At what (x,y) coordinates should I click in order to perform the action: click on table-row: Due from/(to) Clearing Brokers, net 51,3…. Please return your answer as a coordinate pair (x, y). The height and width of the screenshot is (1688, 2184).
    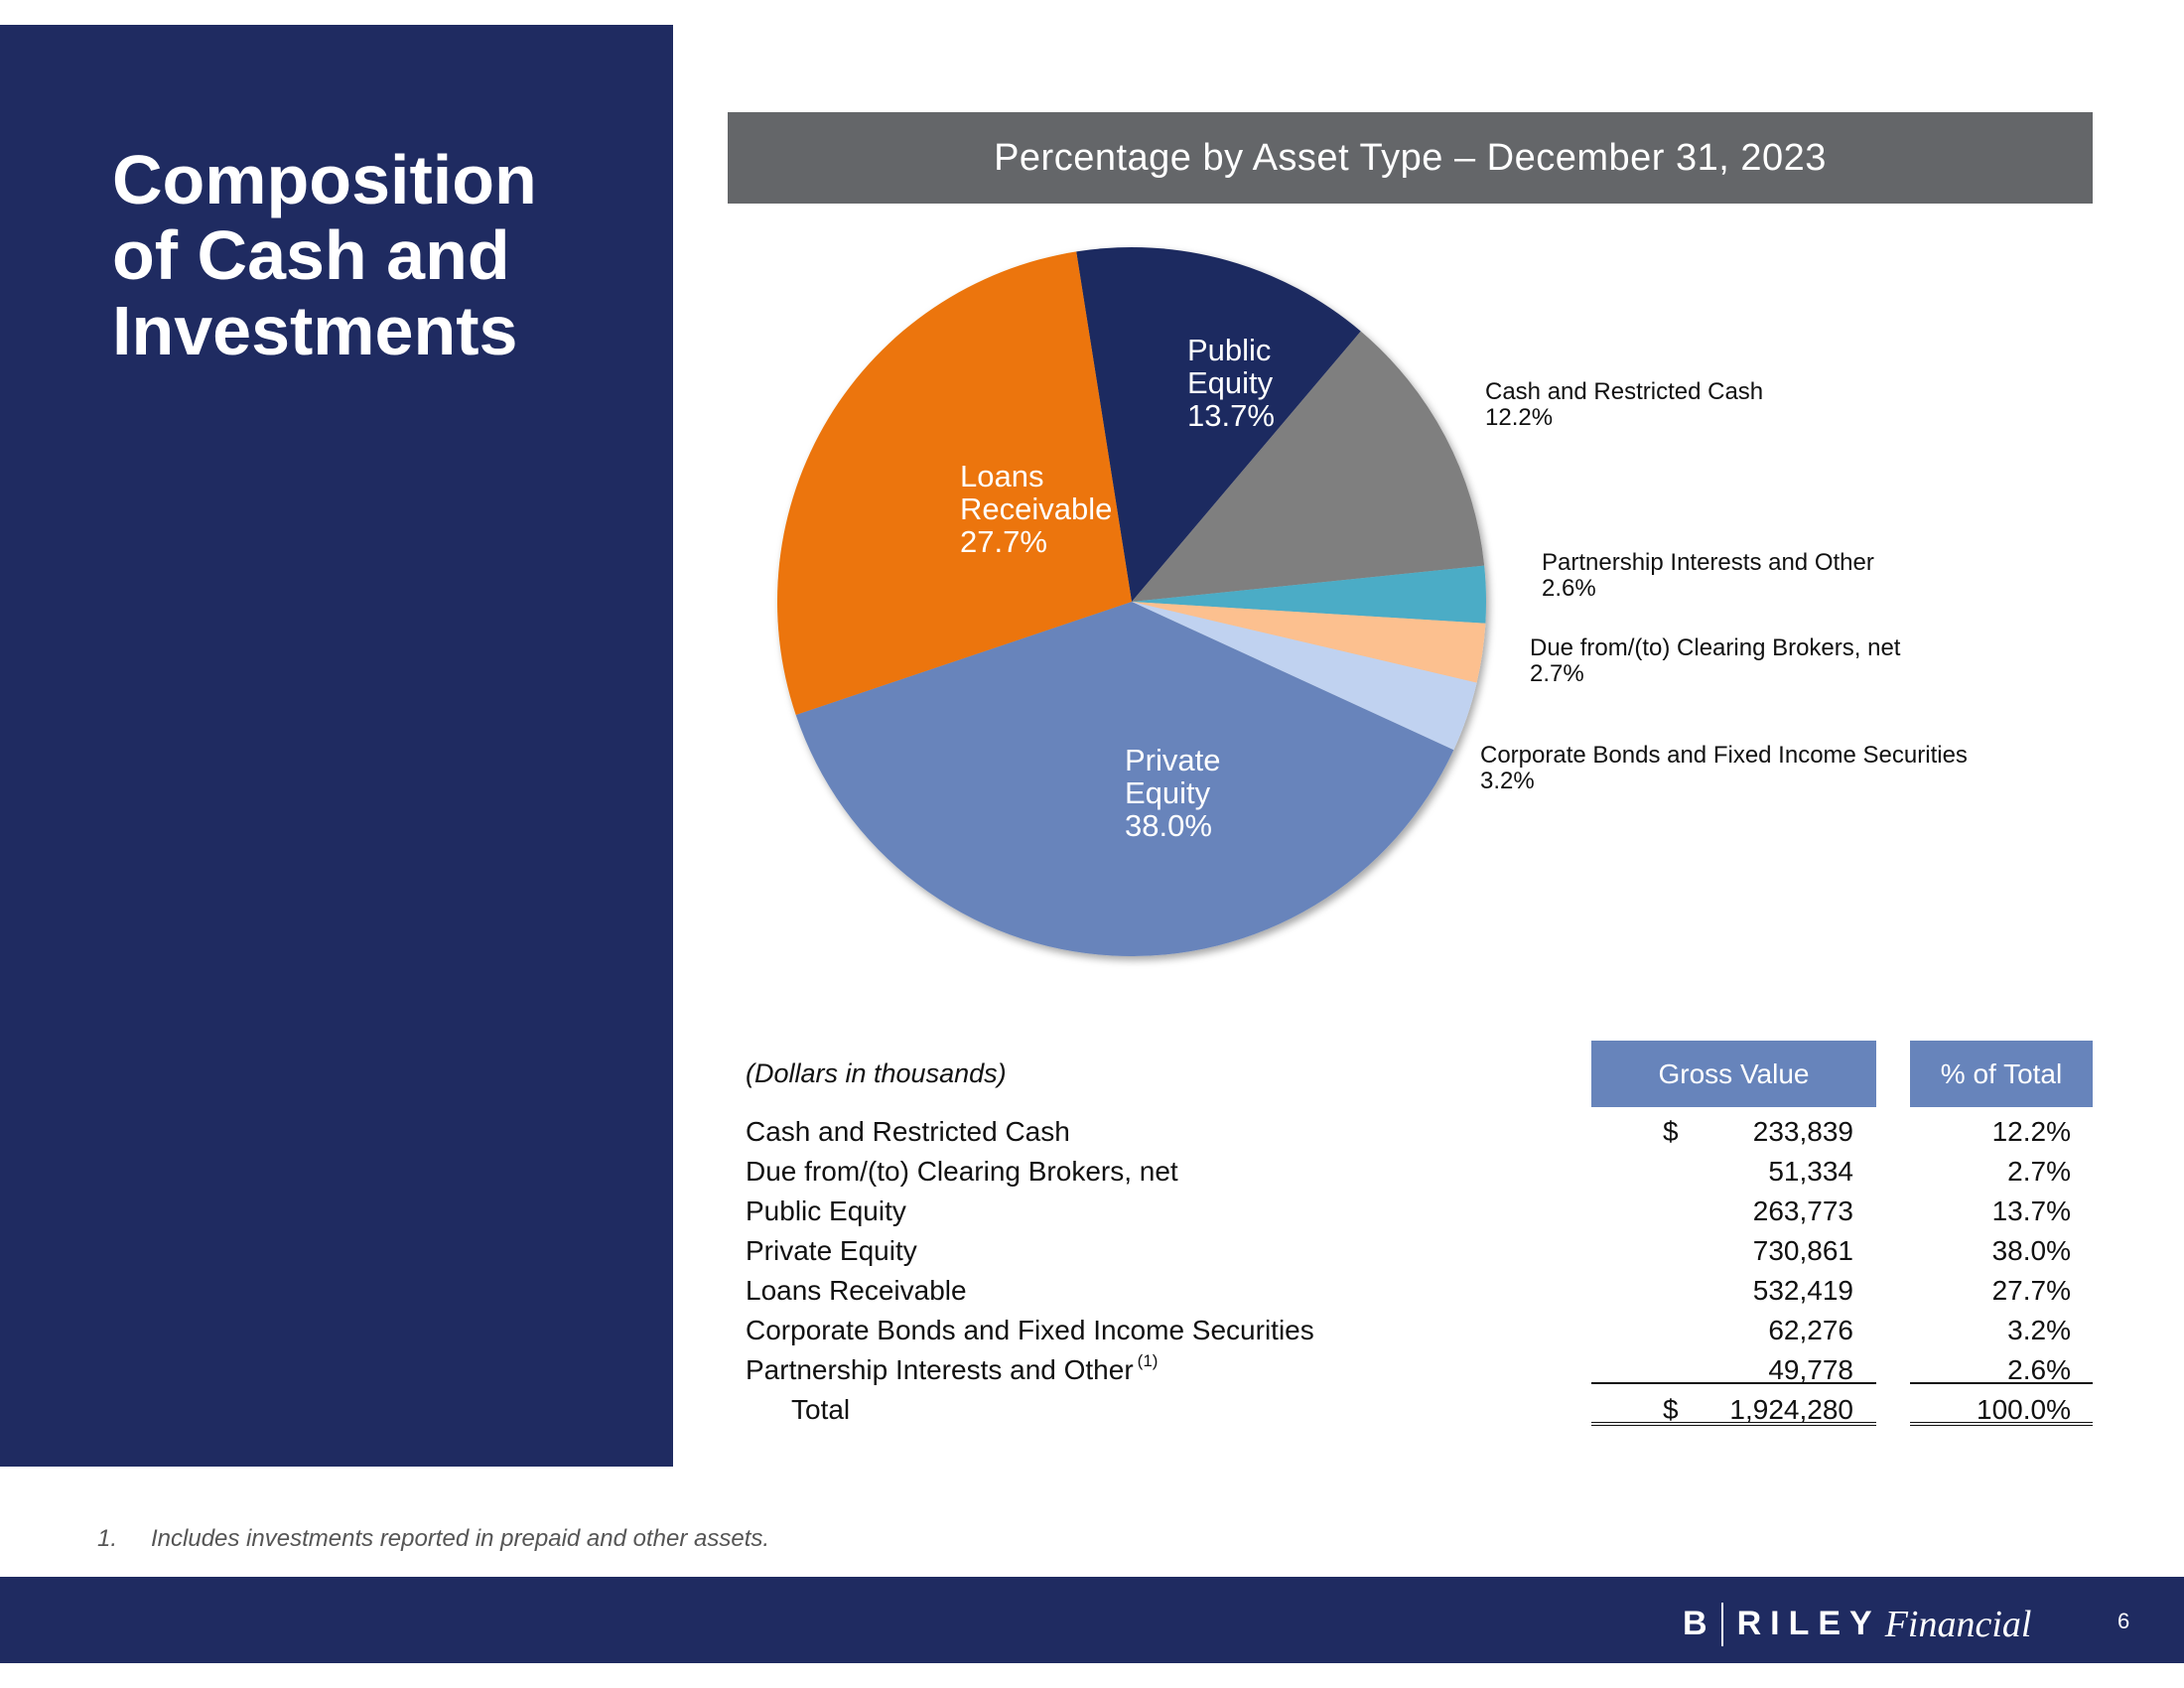
    Looking at the image, I should click on (1419, 1176).